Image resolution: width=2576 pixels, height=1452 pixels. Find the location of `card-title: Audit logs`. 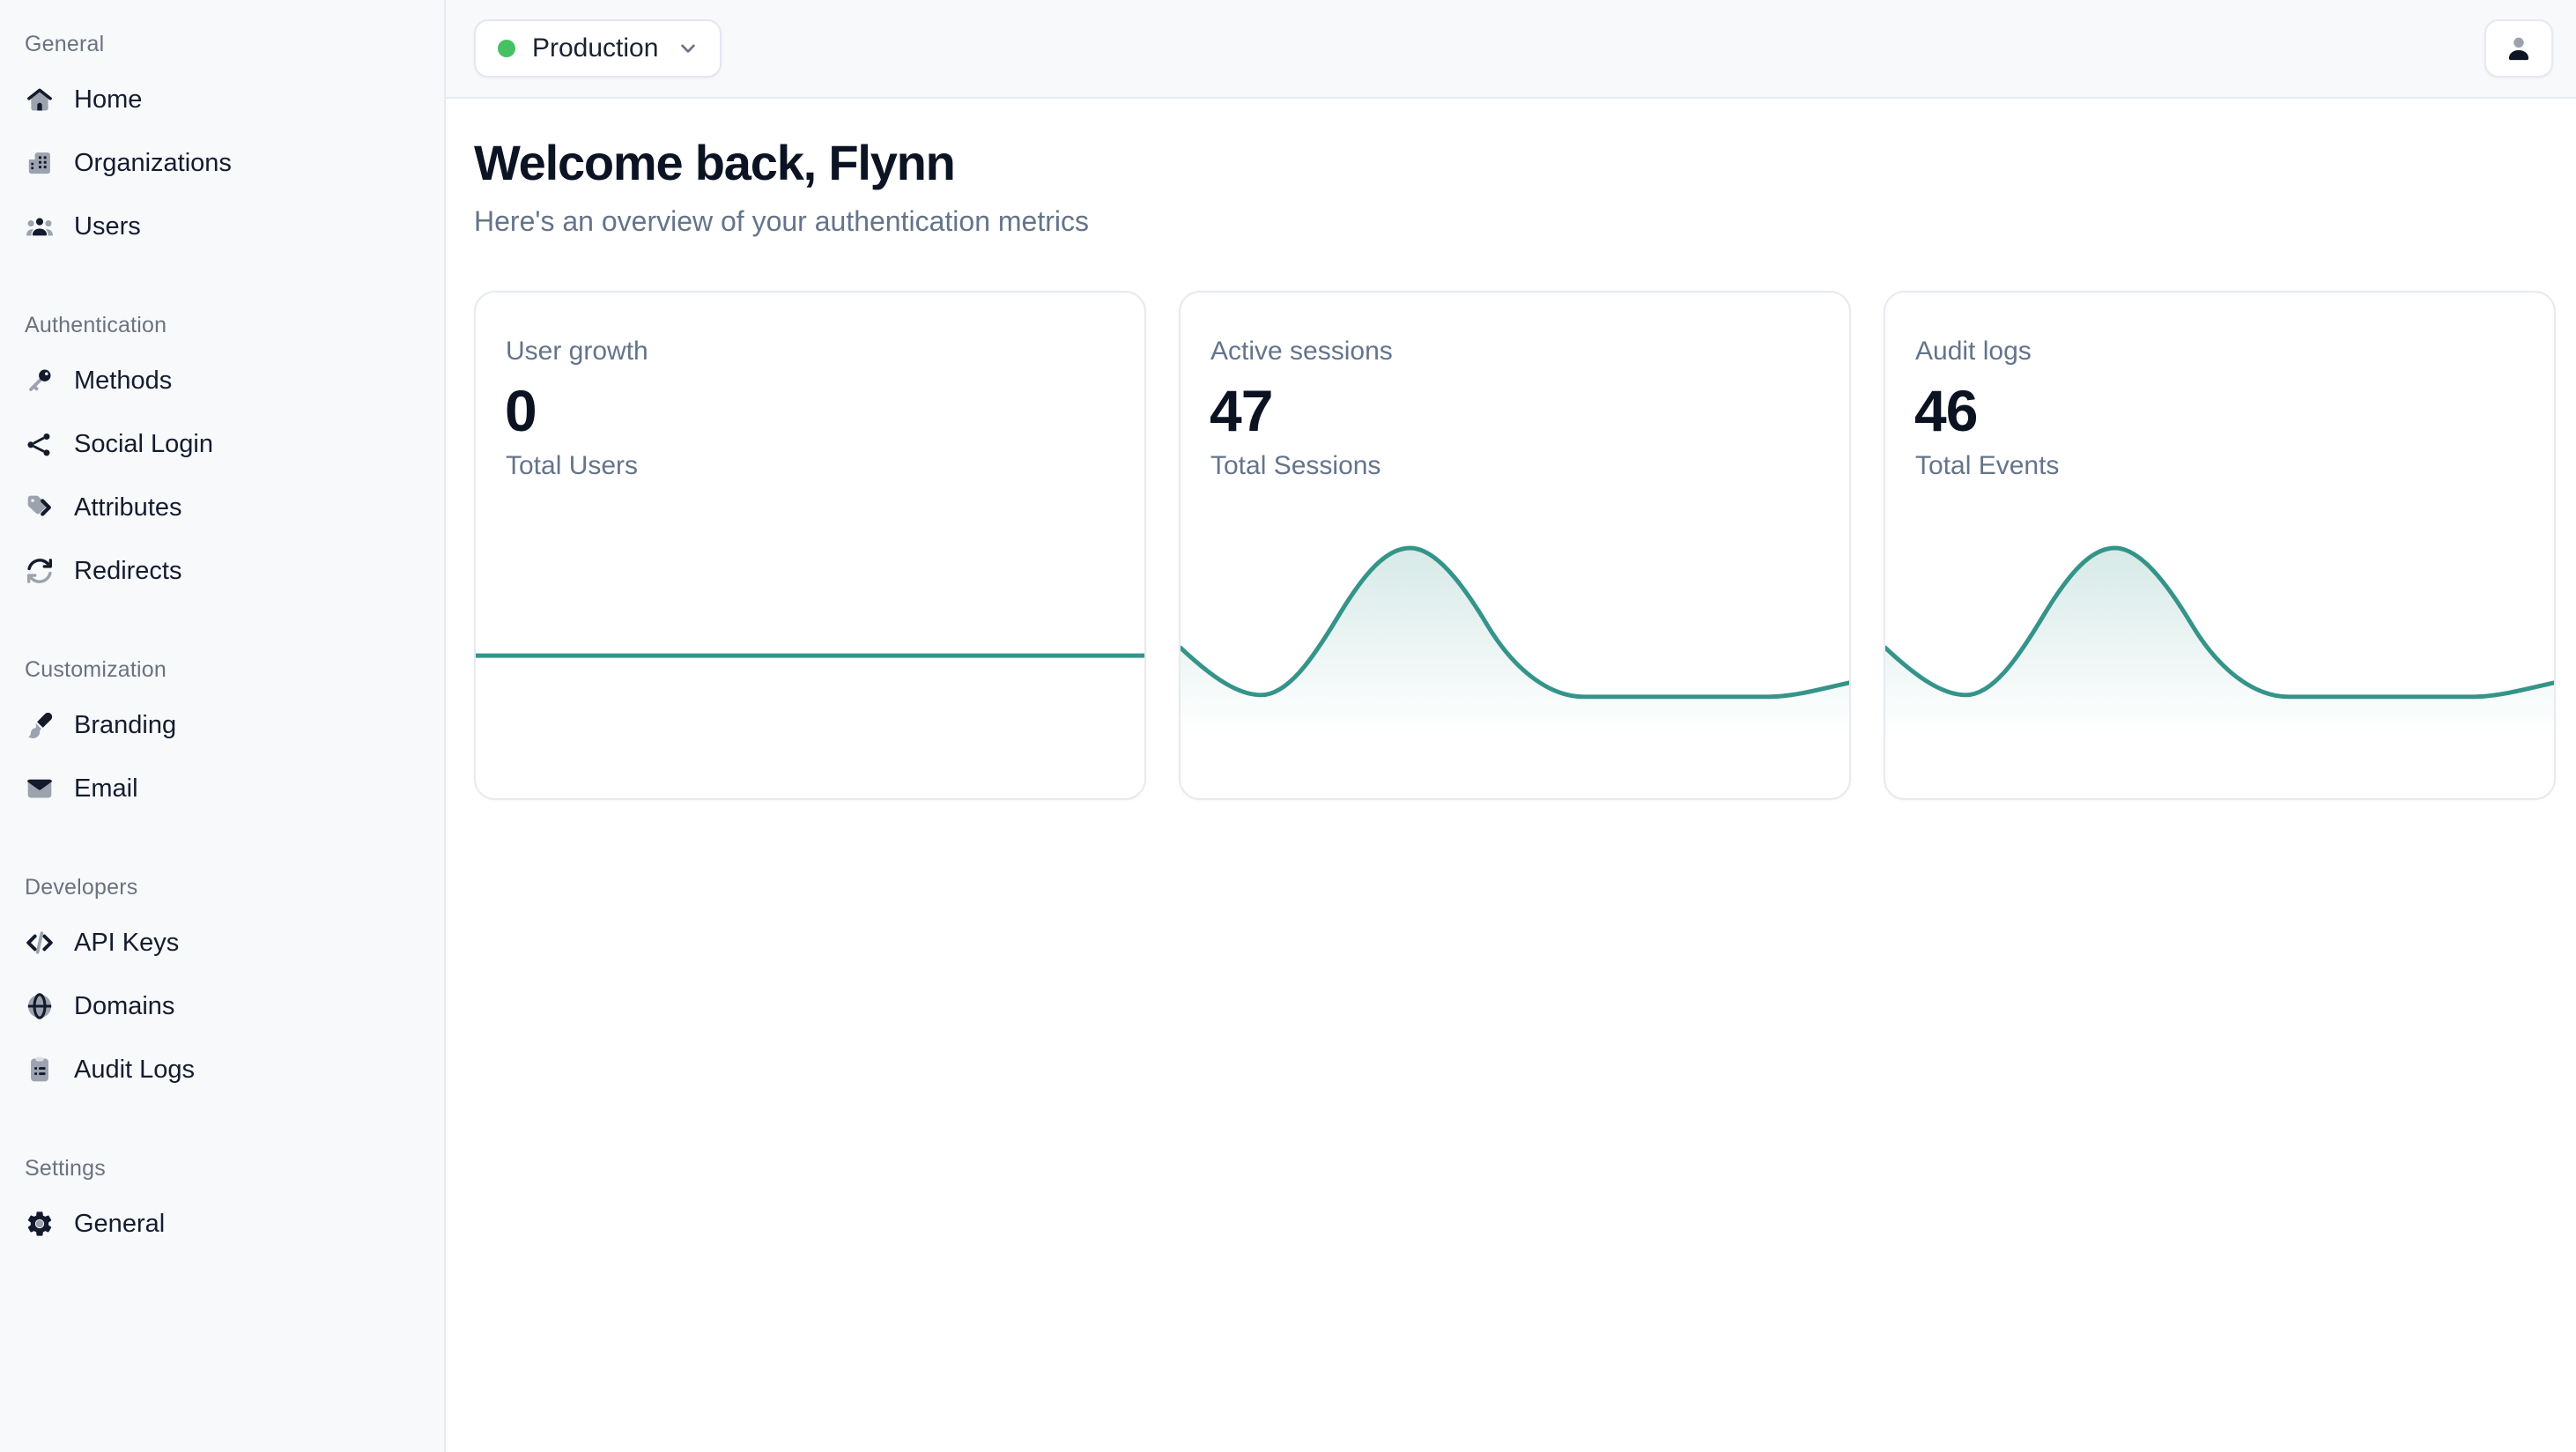

card-title: Audit logs is located at coordinates (1973, 351).